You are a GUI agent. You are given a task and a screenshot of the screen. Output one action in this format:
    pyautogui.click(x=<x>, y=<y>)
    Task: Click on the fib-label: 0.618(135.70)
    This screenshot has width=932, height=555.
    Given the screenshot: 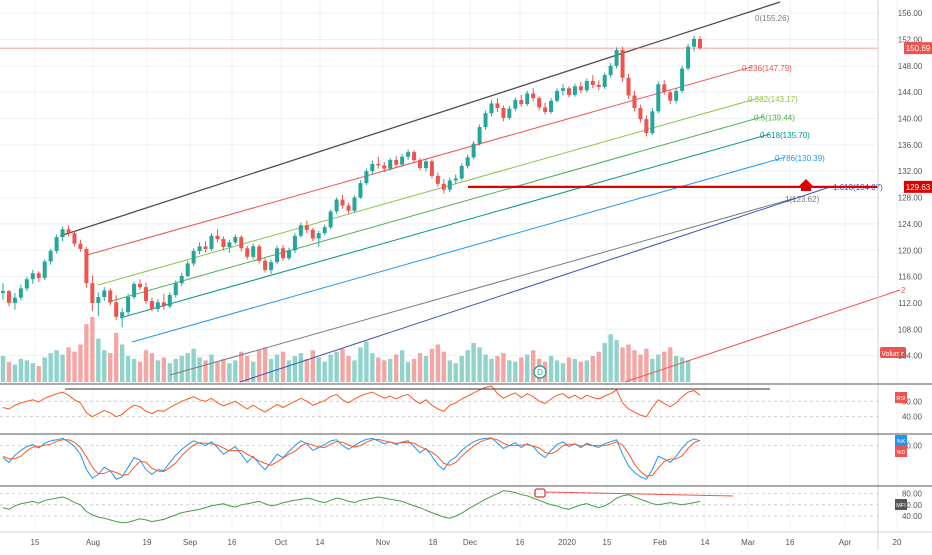 What is the action you would take?
    pyautogui.click(x=785, y=135)
    